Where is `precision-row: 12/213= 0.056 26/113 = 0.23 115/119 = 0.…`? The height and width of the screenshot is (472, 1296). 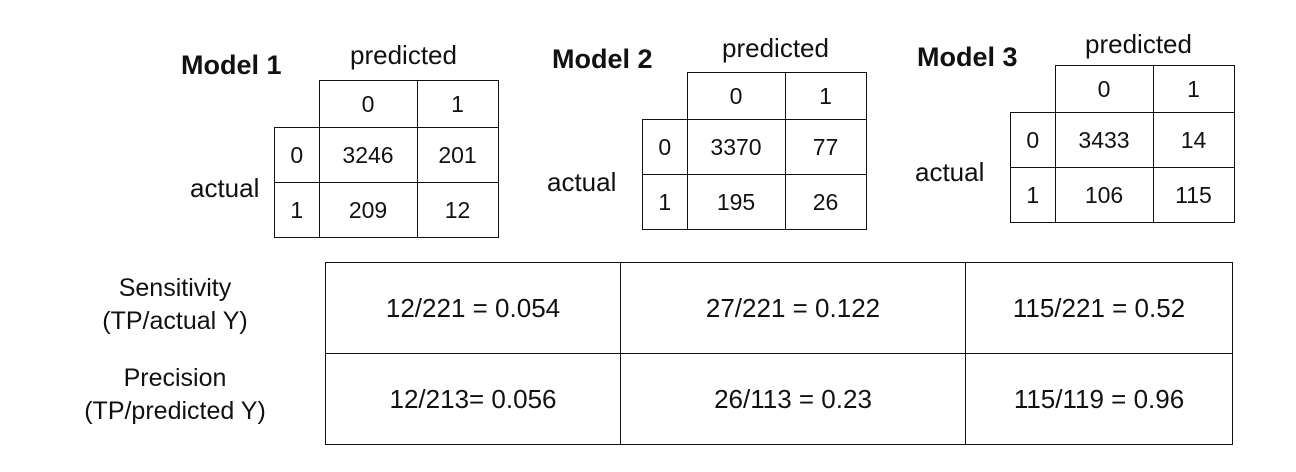 precision-row: 12/213= 0.056 26/113 = 0.23 115/119 = 0.… is located at coordinates (779, 399).